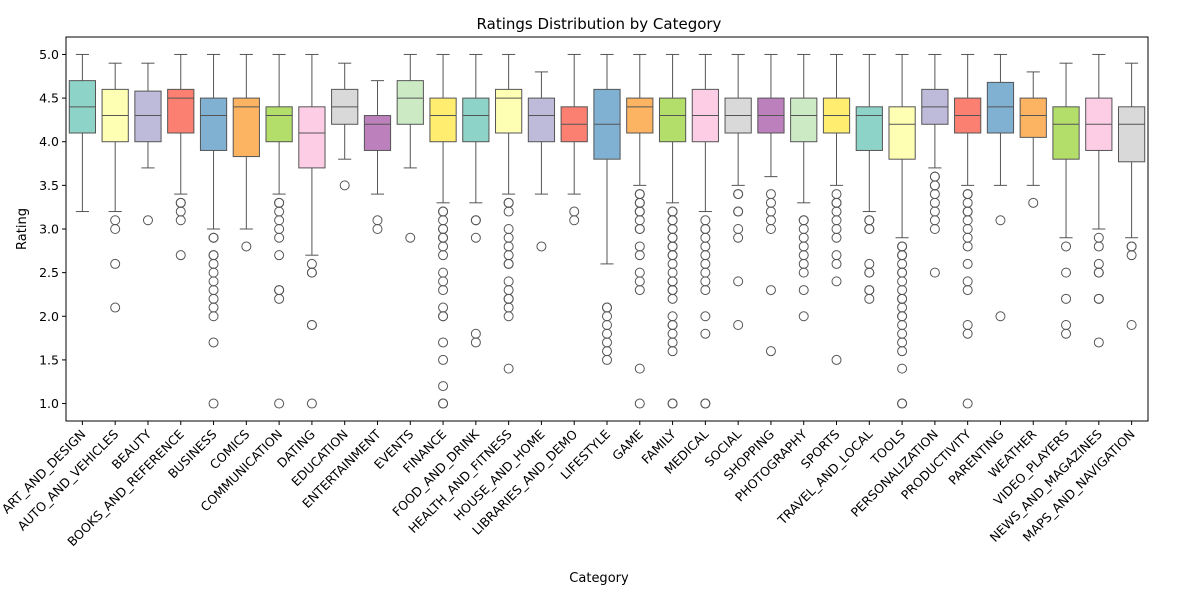  What do you see at coordinates (246, 152) in the screenshot?
I see `box-comics` at bounding box center [246, 152].